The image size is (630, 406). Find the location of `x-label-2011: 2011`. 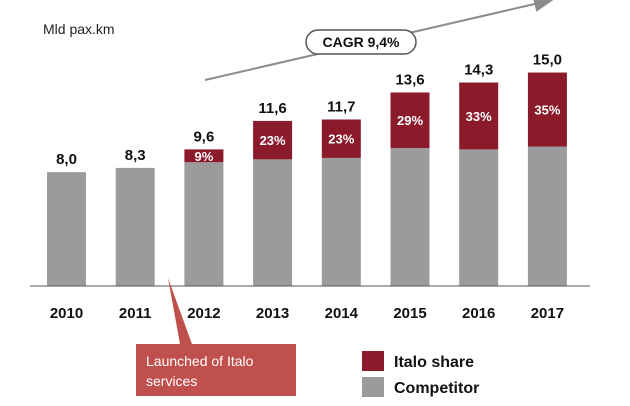

x-label-2011: 2011 is located at coordinates (135, 313).